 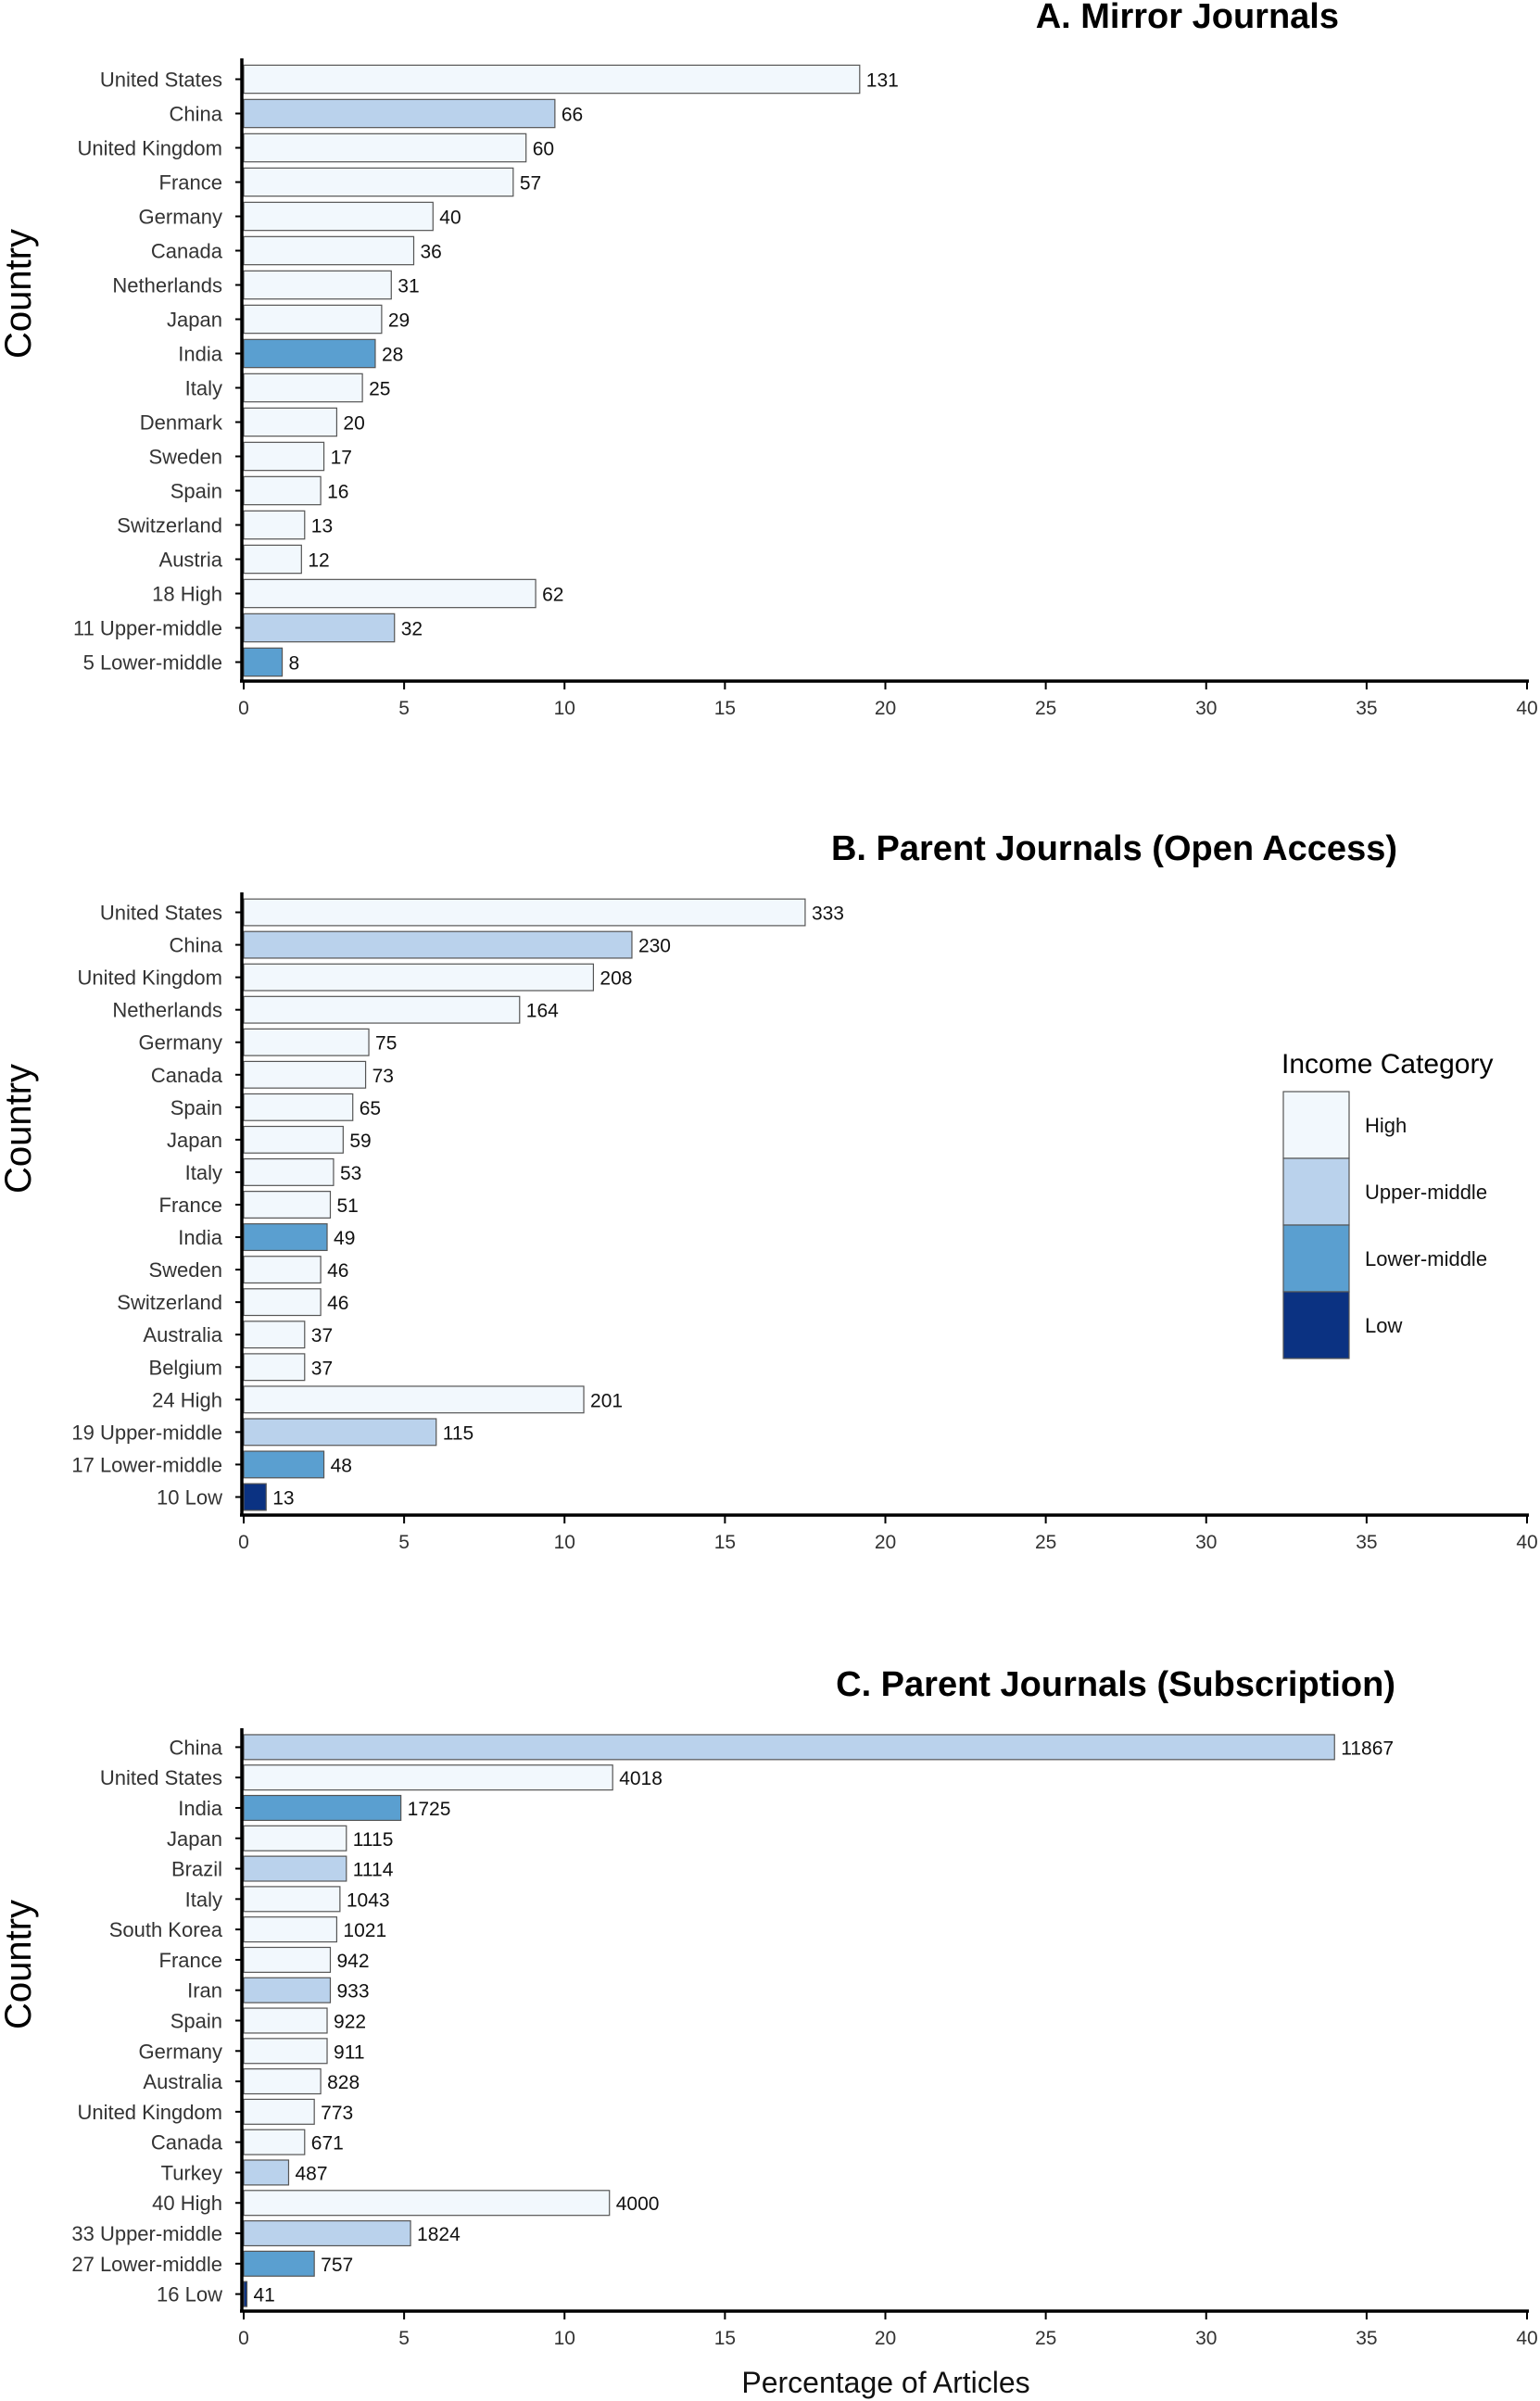 I want to click on value-label: 59, so click(x=360, y=1141).